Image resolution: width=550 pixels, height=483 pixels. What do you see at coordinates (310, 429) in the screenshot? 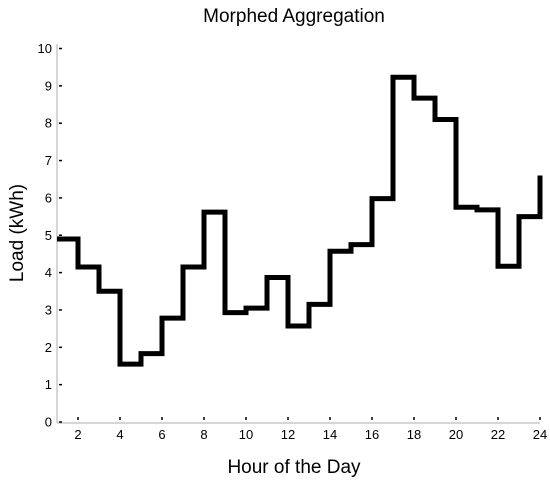
I see `x-ticks: 2 4 6 8 10 12 14 16 18 20 22 24` at bounding box center [310, 429].